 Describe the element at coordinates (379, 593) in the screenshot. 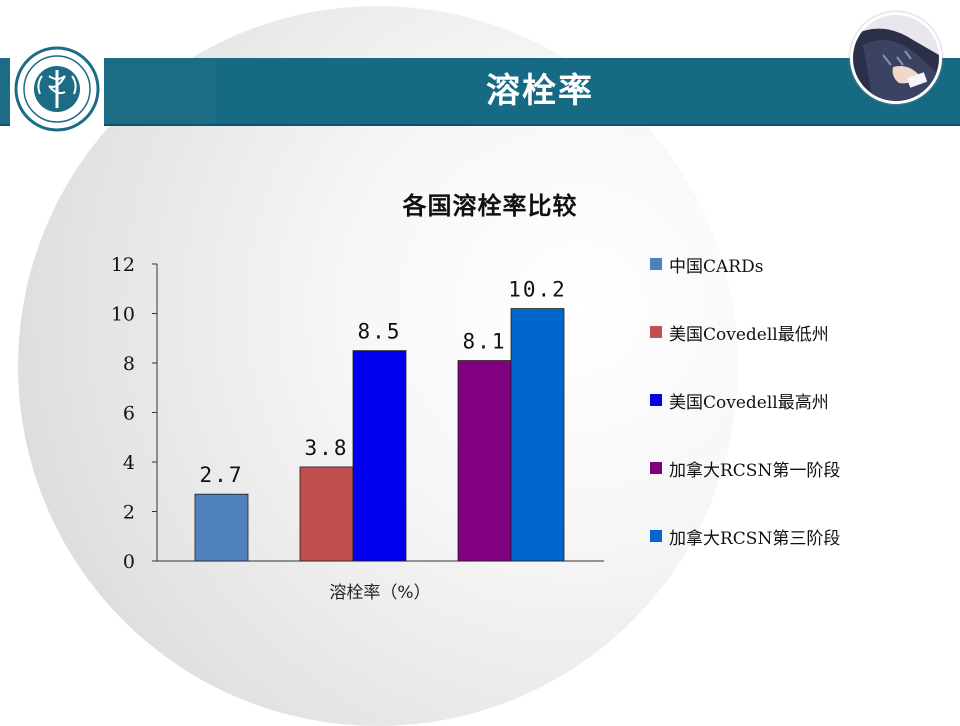

I see `x-axis-label: 溶栓率（%）` at that location.